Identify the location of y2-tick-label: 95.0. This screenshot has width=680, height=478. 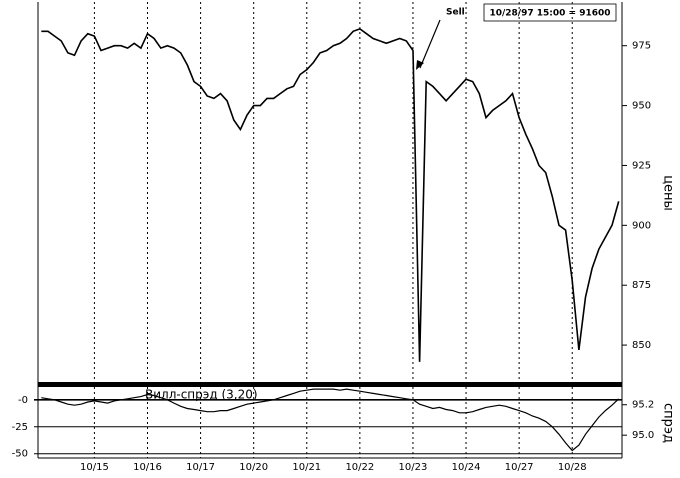
(643, 435).